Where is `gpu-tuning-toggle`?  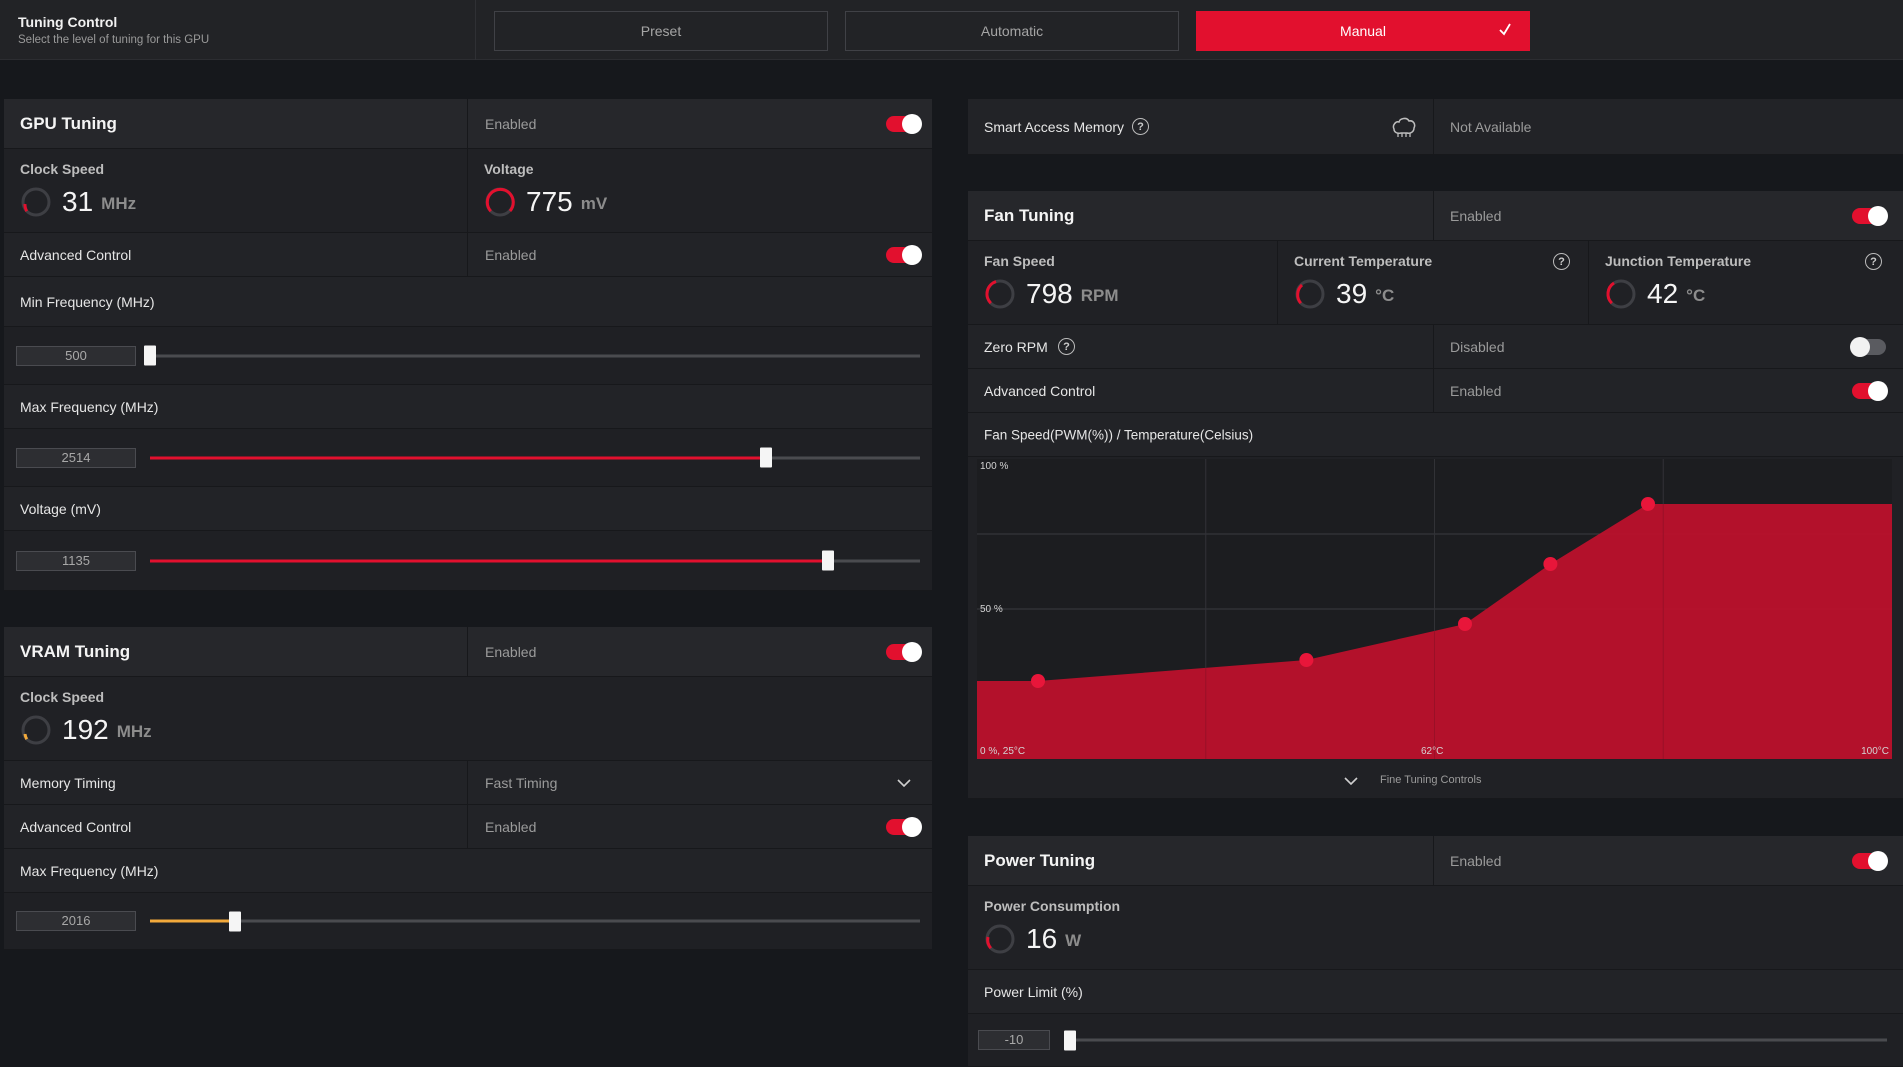
gpu-tuning-toggle is located at coordinates (904, 123).